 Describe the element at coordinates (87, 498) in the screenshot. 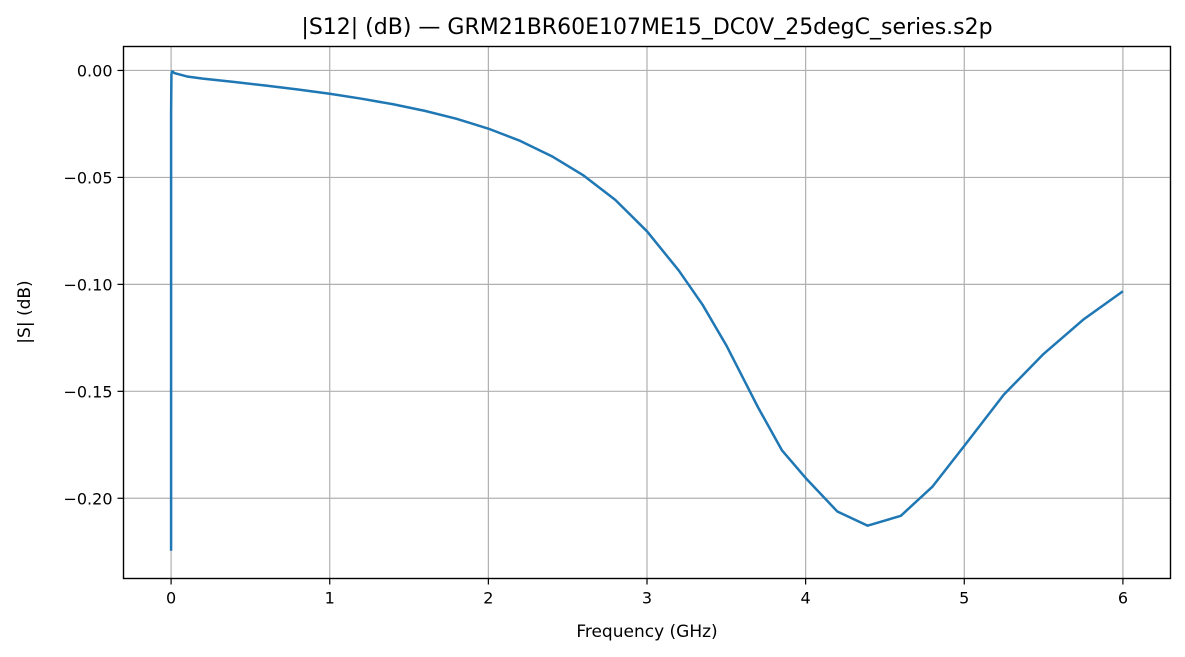

I see `y-tick-label: −0.20` at that location.